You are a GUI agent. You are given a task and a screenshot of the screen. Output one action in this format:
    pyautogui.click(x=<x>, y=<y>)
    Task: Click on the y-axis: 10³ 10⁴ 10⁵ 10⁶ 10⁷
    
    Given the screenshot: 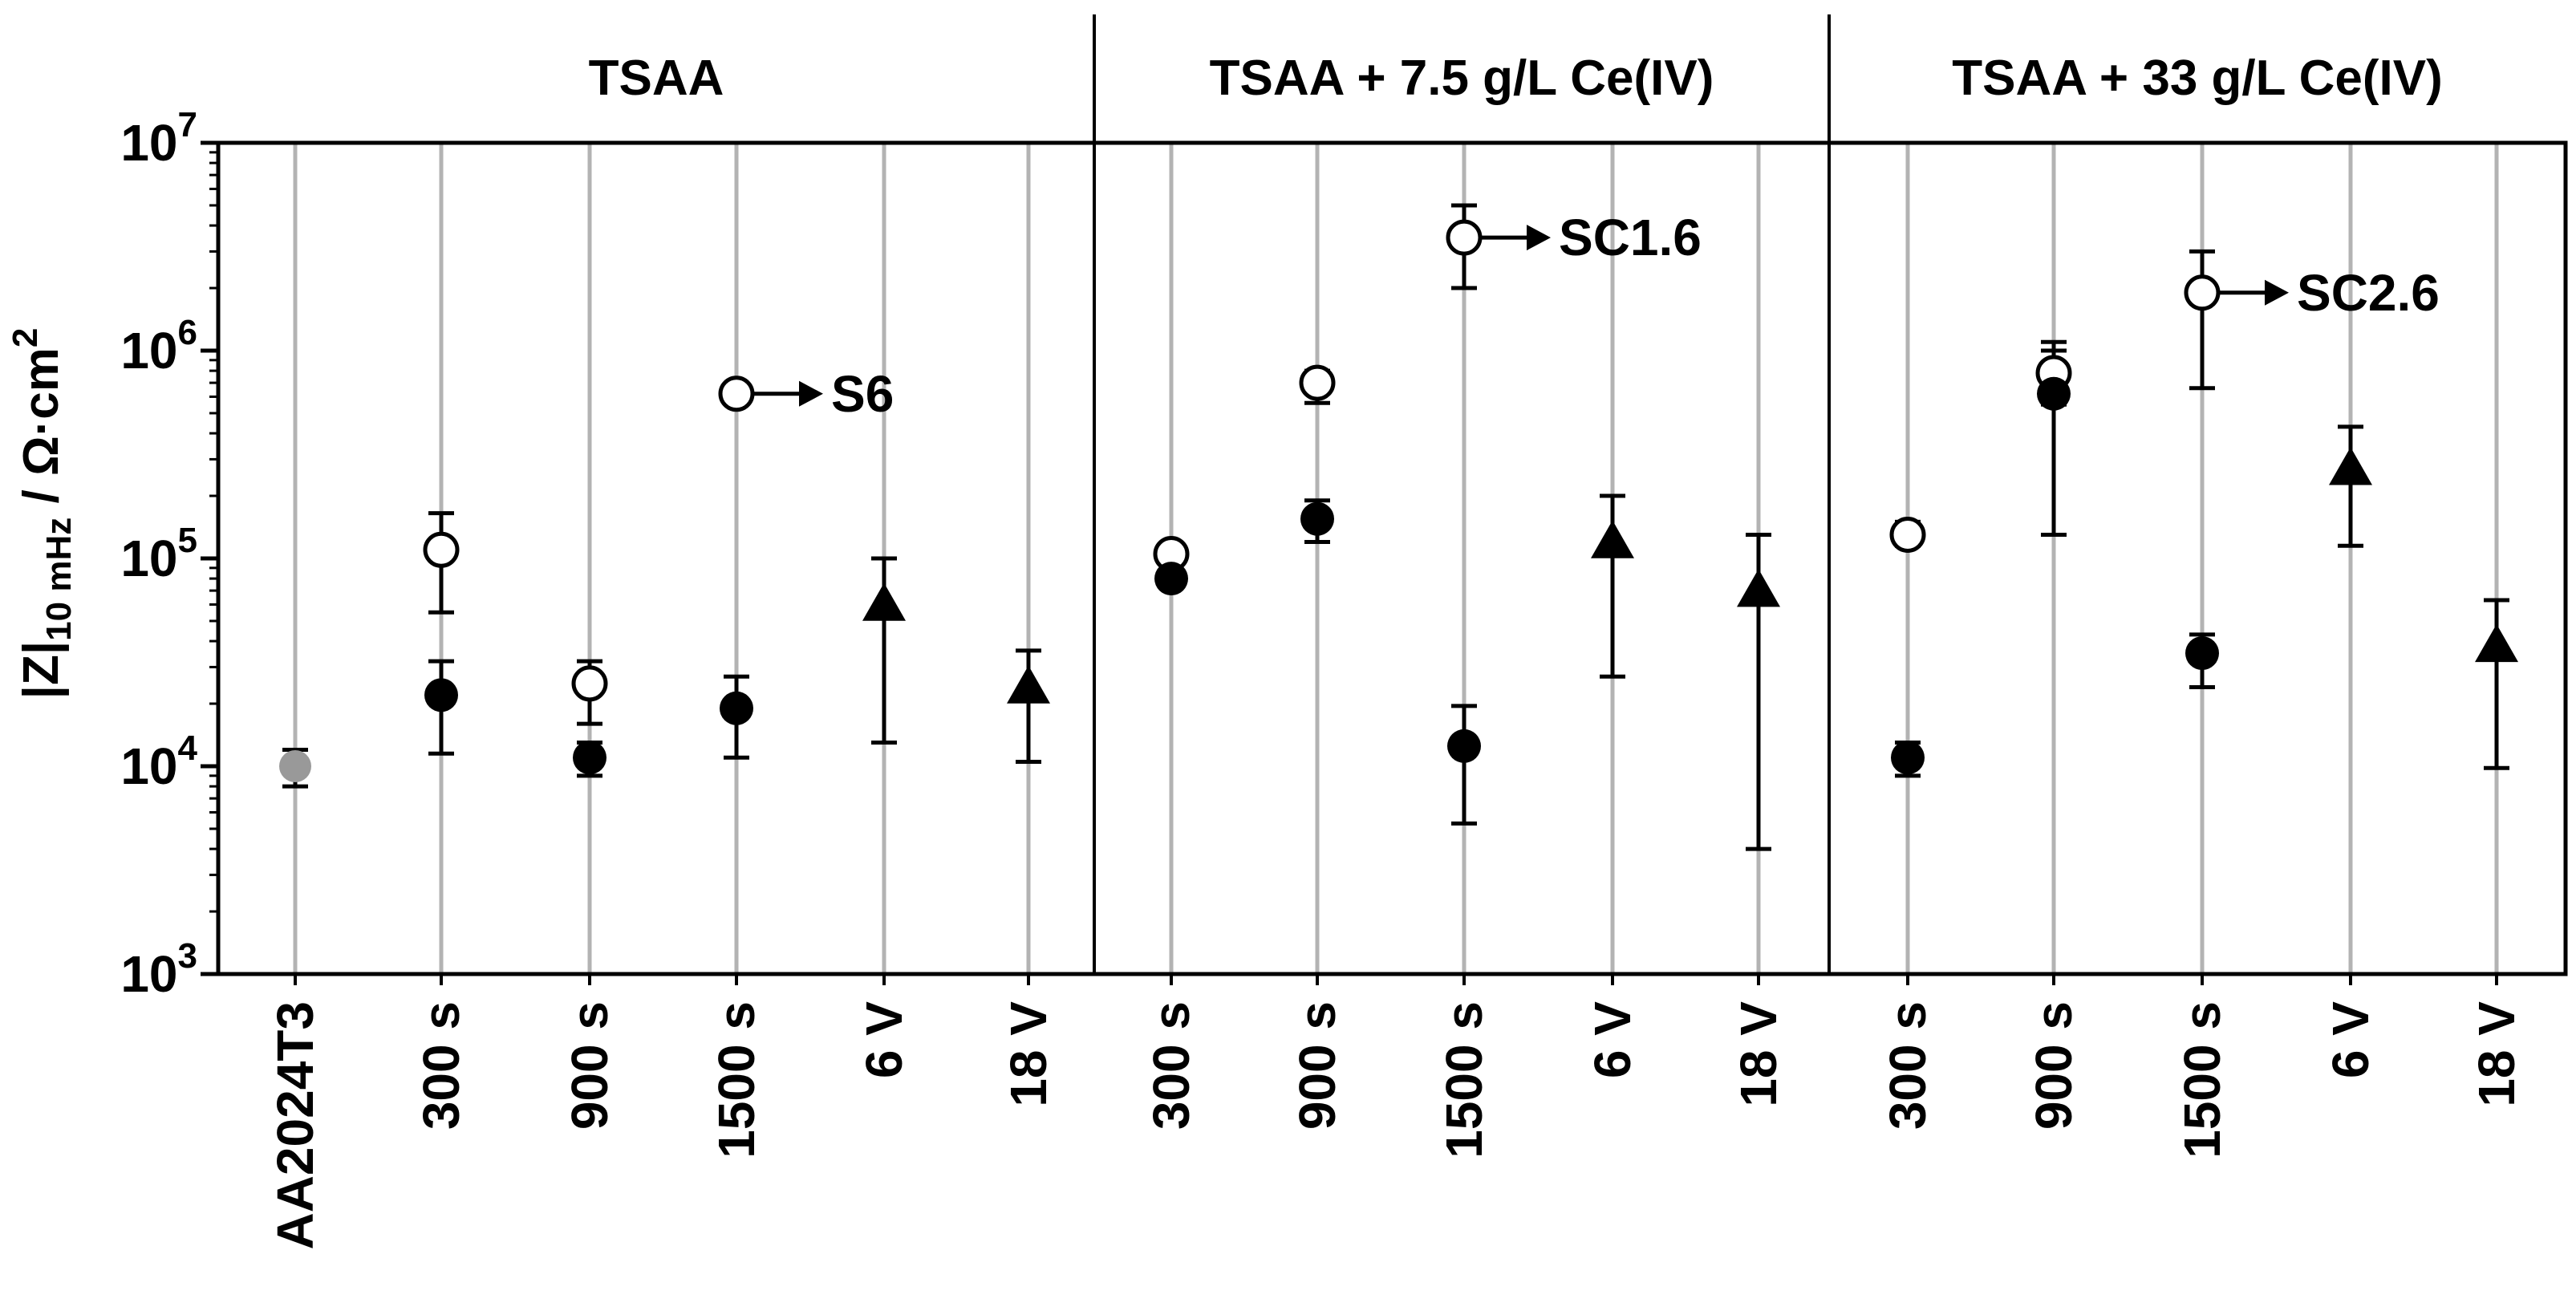 What is the action you would take?
    pyautogui.click(x=169, y=554)
    